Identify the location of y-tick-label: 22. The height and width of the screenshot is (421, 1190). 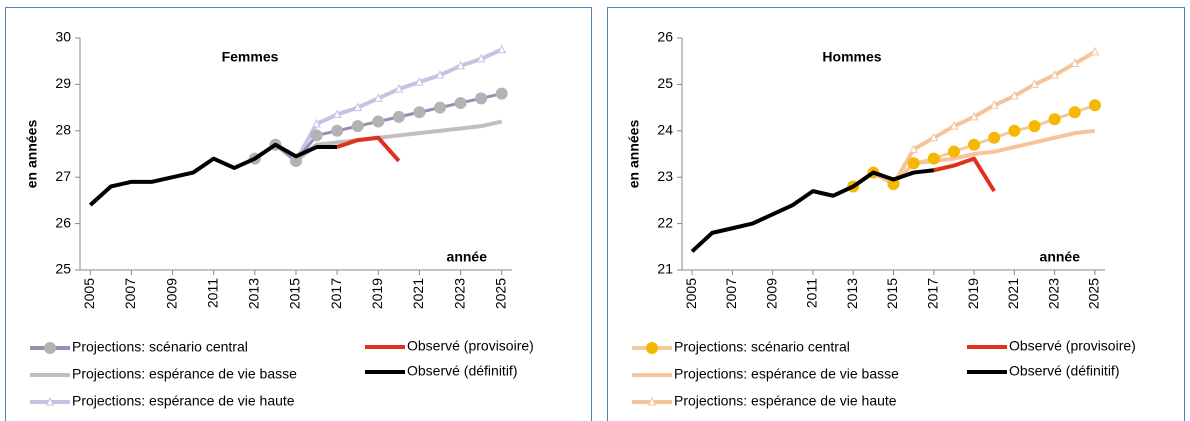
(665, 222).